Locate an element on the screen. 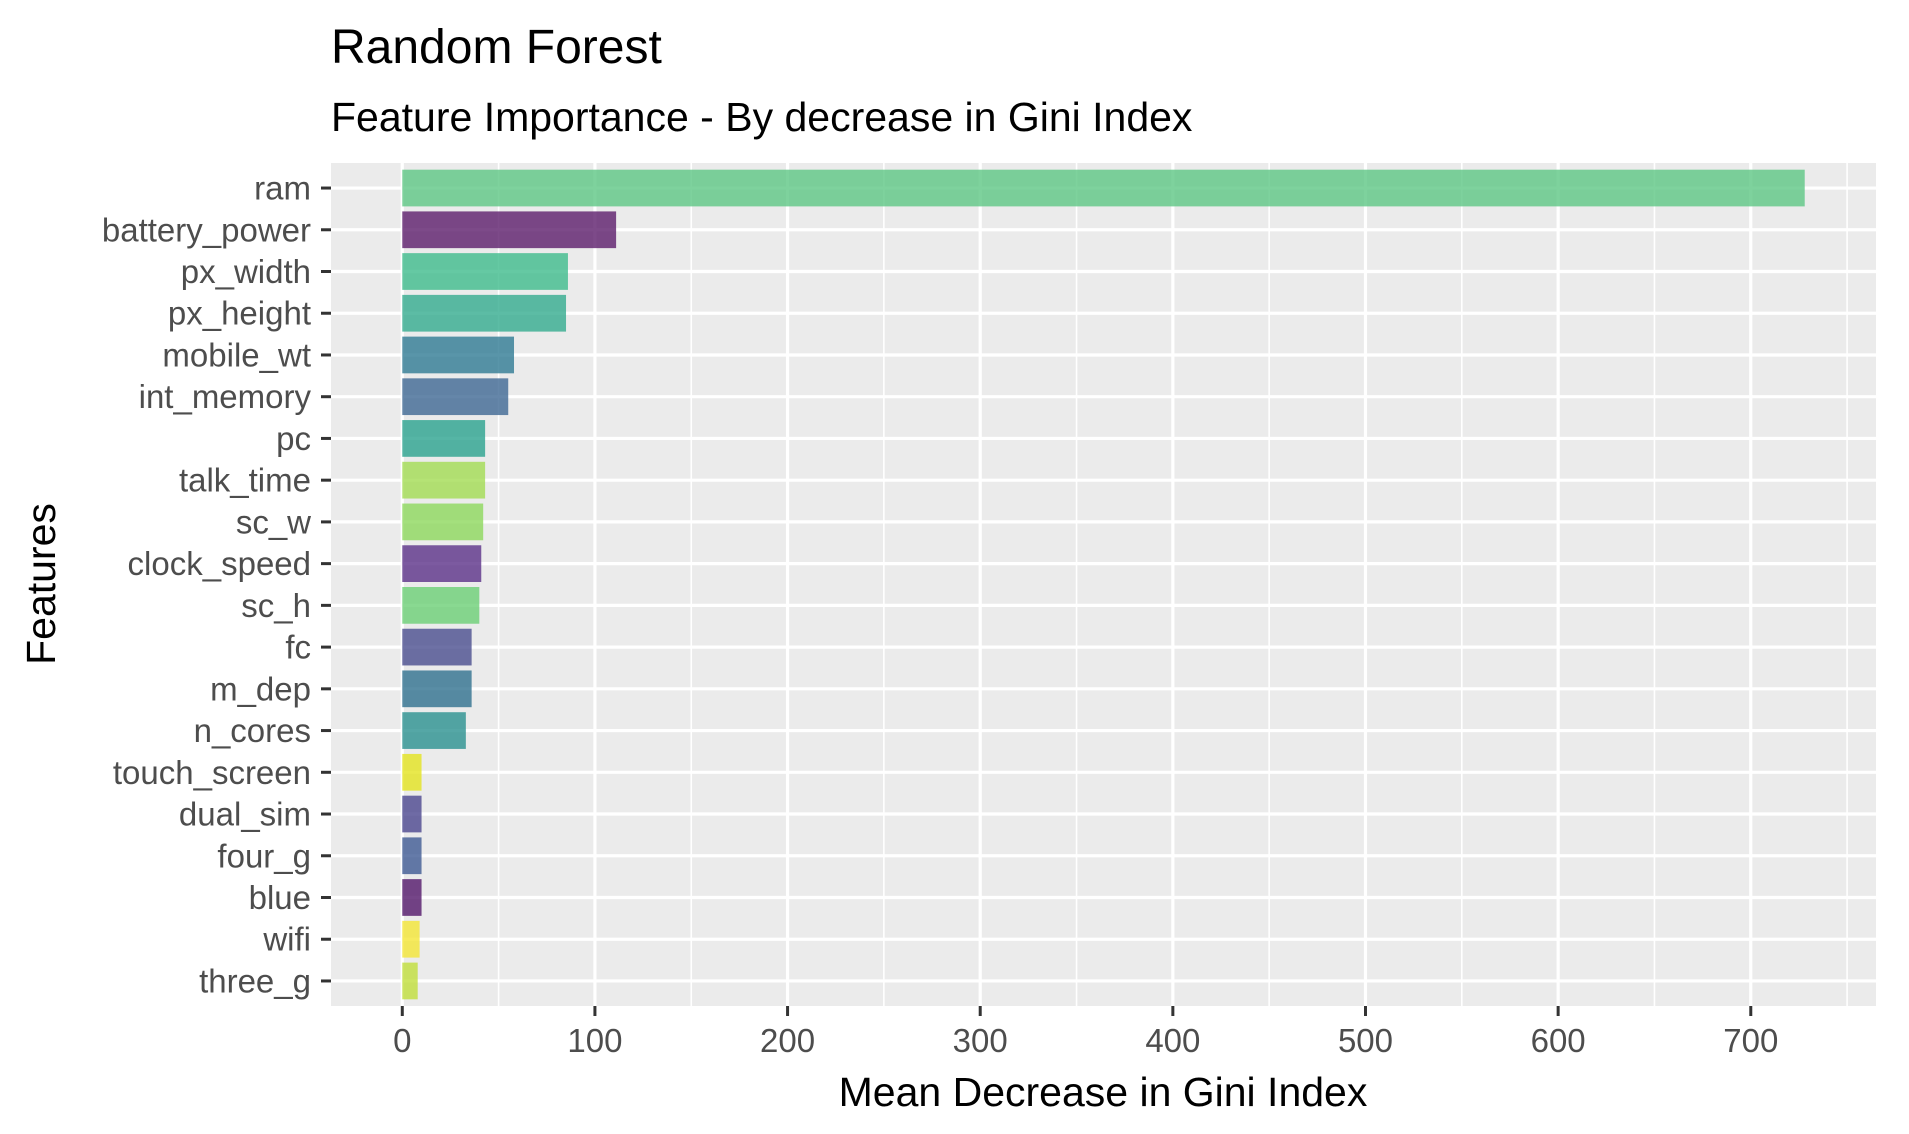  y-tick-label: battery_power is located at coordinates (206, 229).